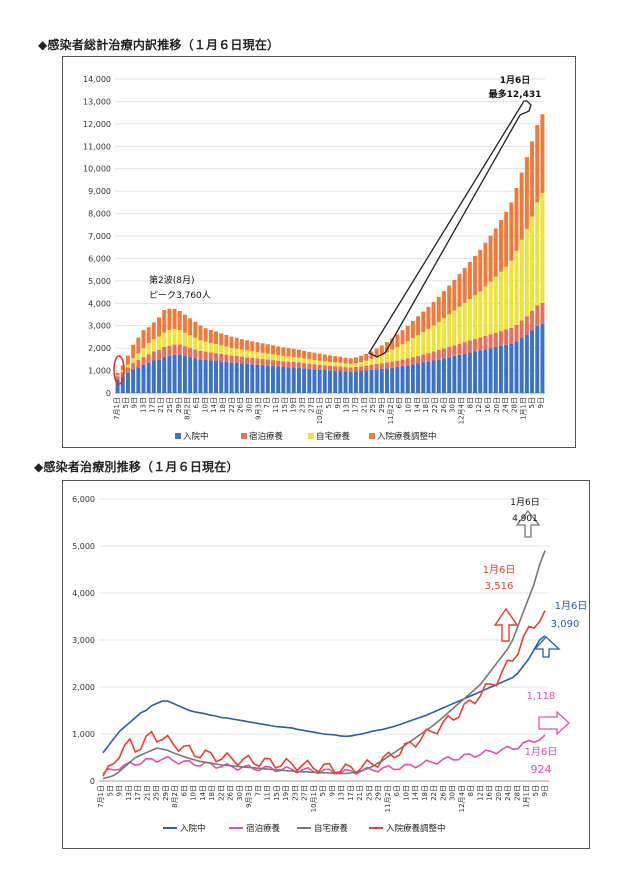  Describe the element at coordinates (92, 781) in the screenshot. I see `y-tick-label: 0` at that location.